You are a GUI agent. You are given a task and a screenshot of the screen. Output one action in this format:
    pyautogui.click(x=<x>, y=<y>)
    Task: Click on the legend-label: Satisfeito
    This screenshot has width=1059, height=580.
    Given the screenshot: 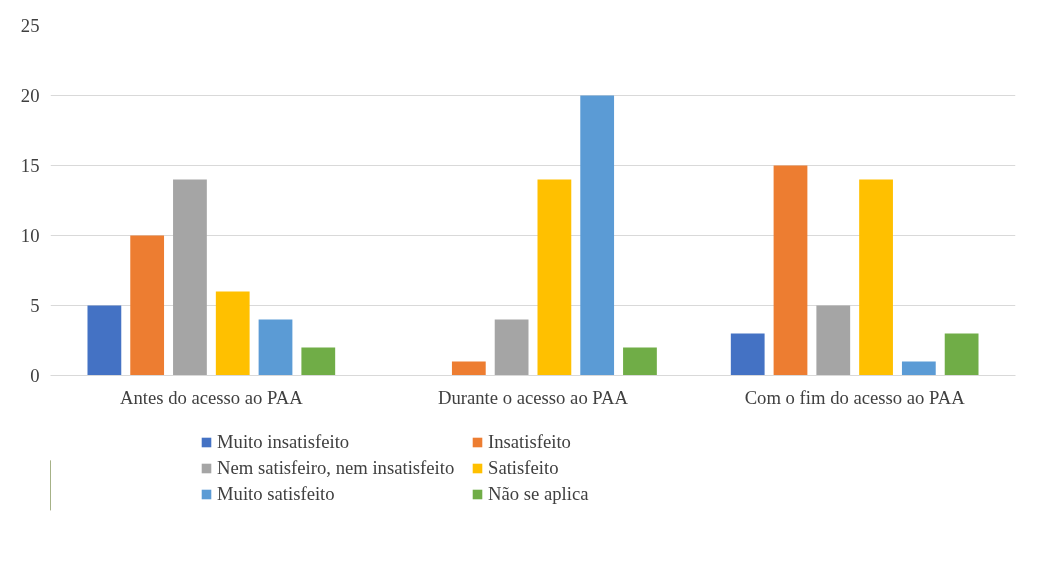 What is the action you would take?
    pyautogui.click(x=524, y=468)
    